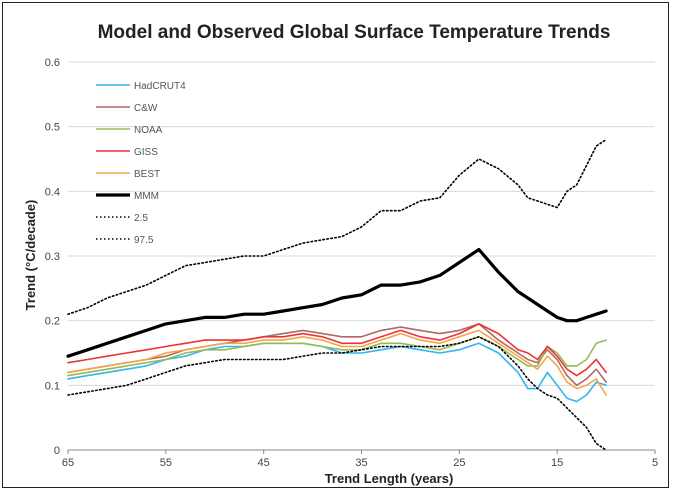 Image resolution: width=673 pixels, height=492 pixels. What do you see at coordinates (52, 192) in the screenshot?
I see `y-tick-label: 0.4` at bounding box center [52, 192].